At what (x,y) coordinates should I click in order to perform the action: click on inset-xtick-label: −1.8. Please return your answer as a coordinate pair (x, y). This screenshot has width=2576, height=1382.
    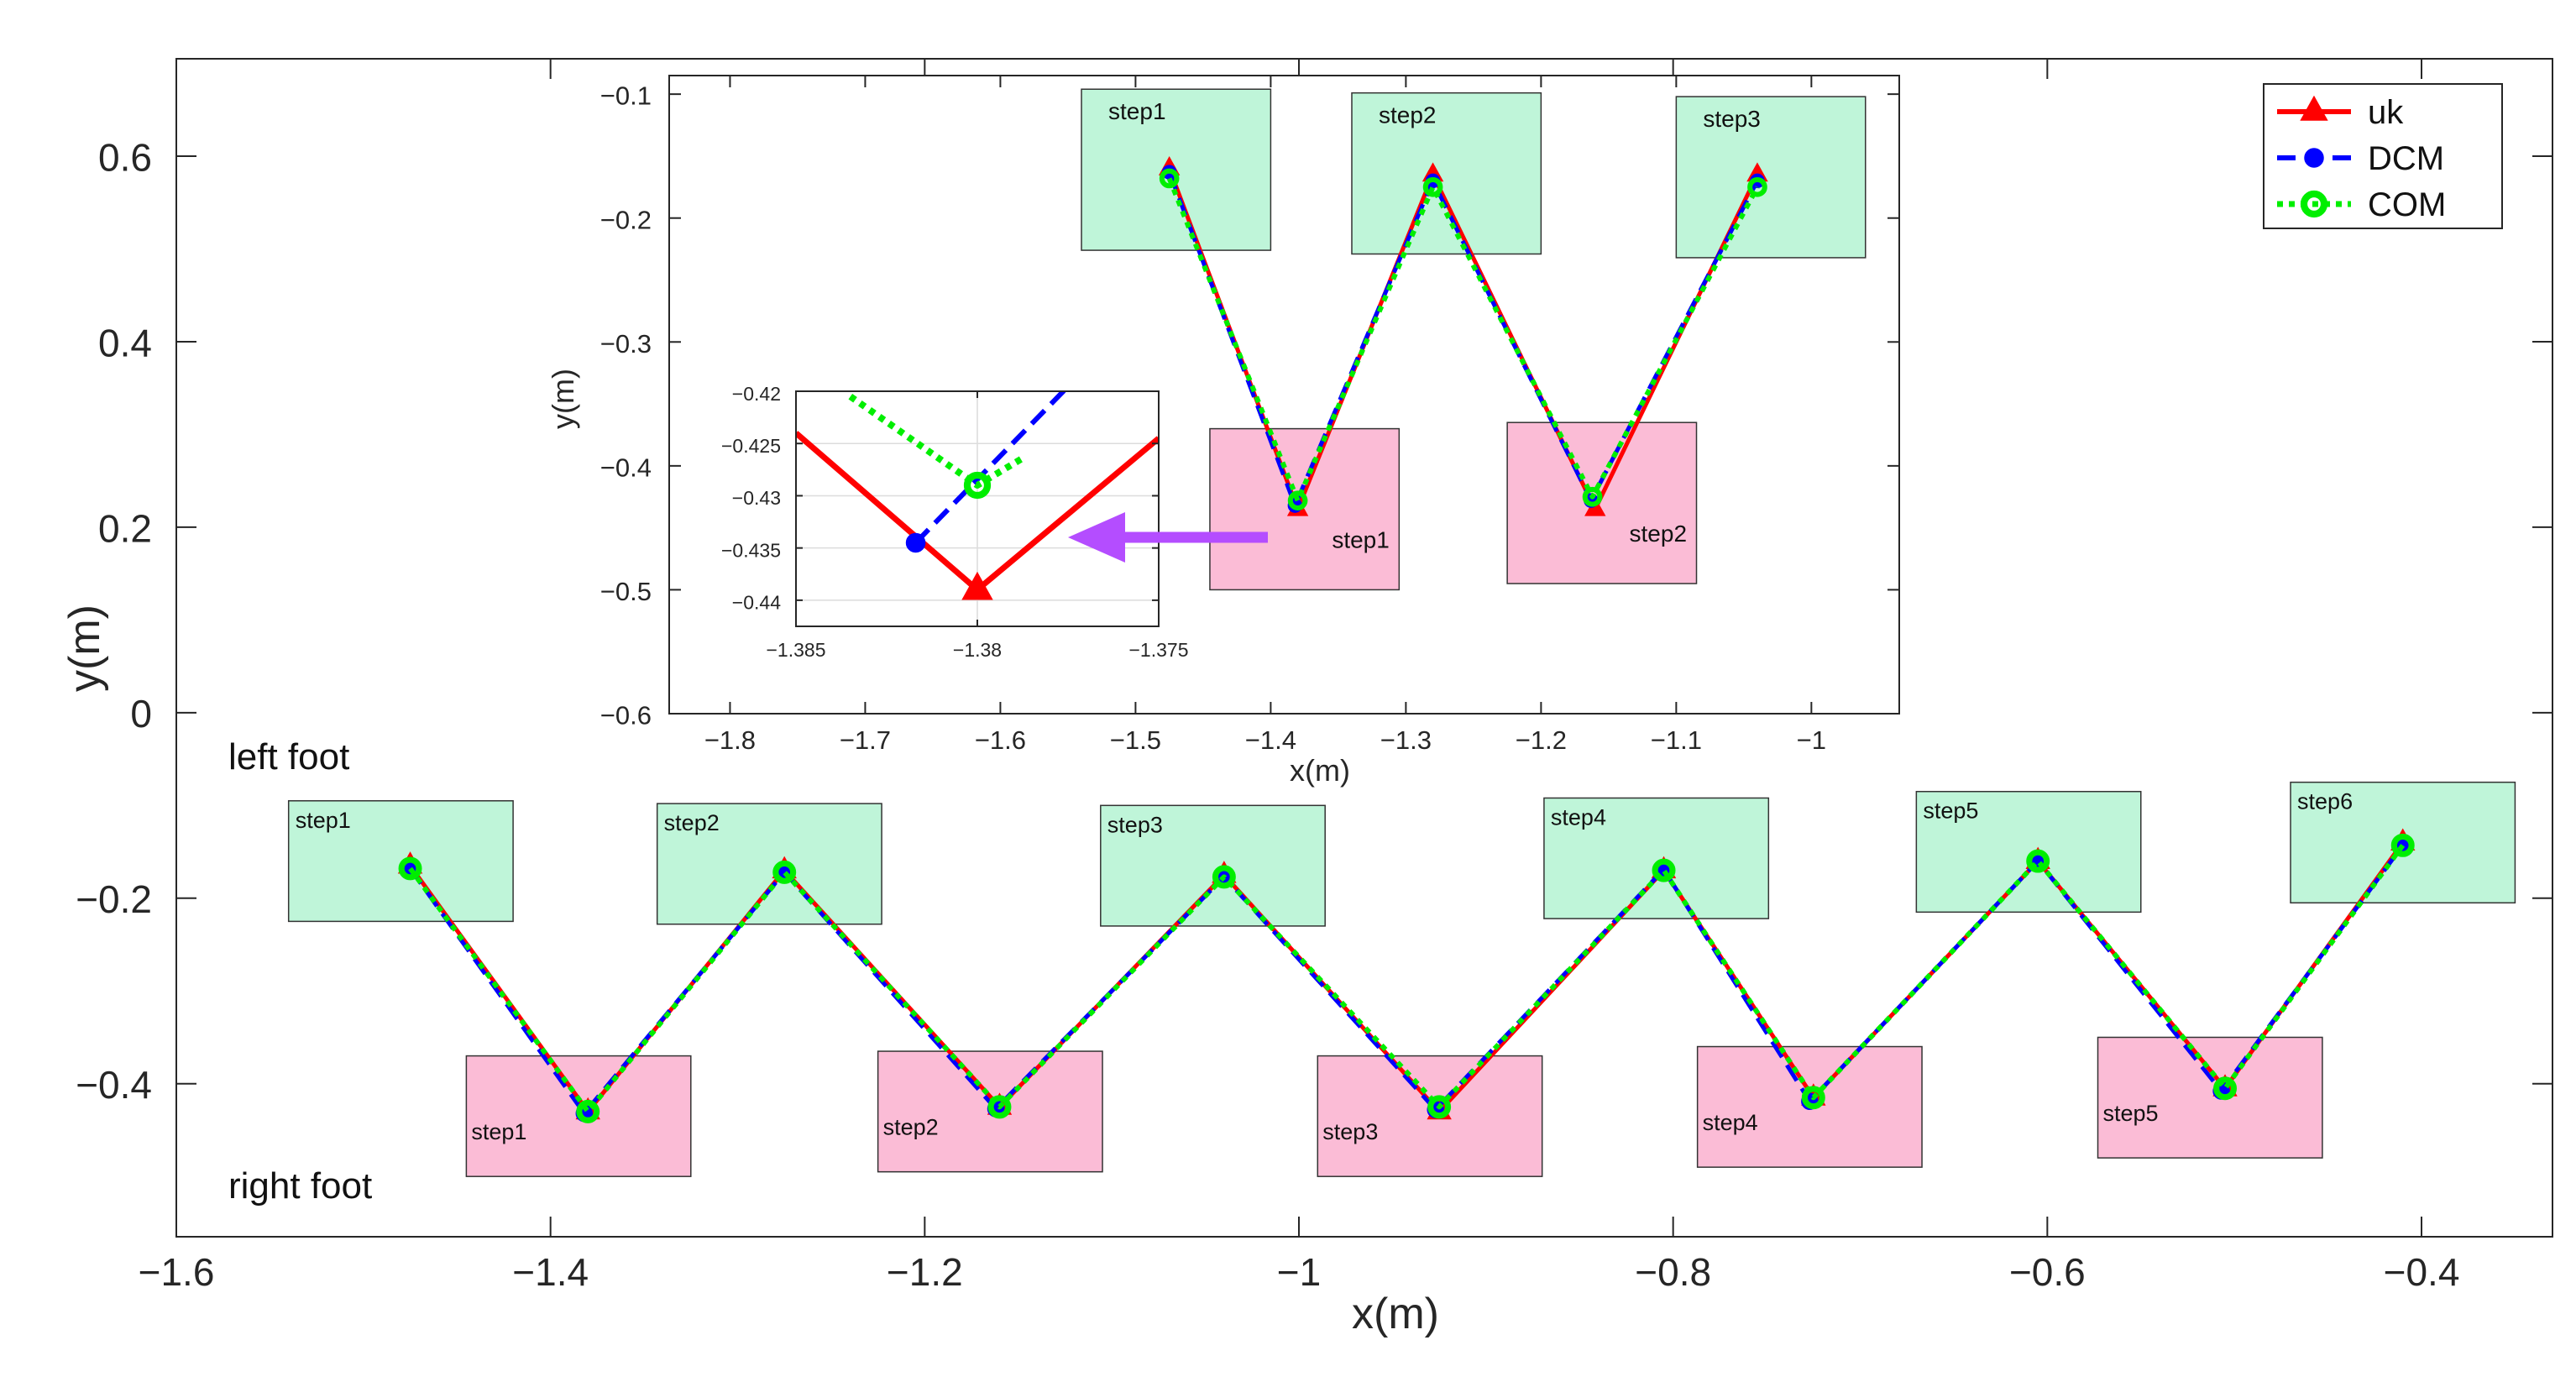
    Looking at the image, I should click on (730, 740).